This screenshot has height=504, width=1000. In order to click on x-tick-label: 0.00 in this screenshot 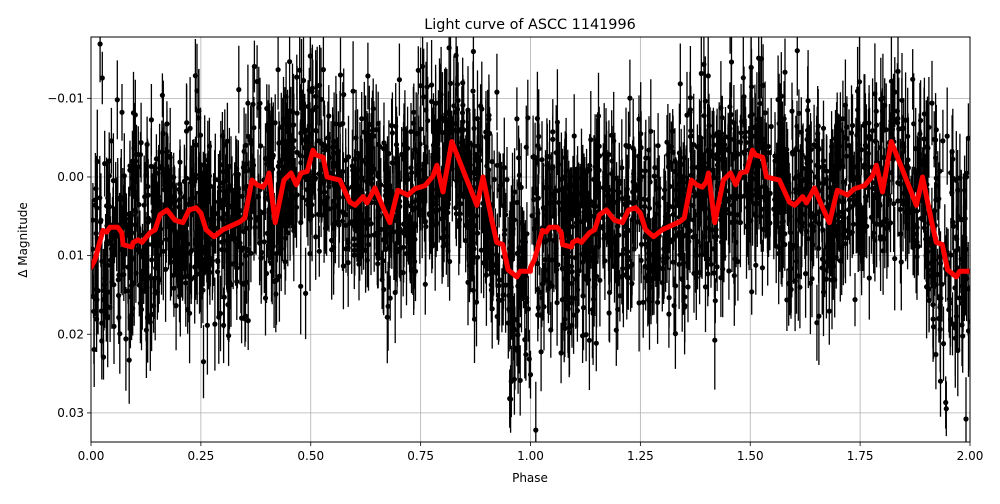, I will do `click(91, 456)`.